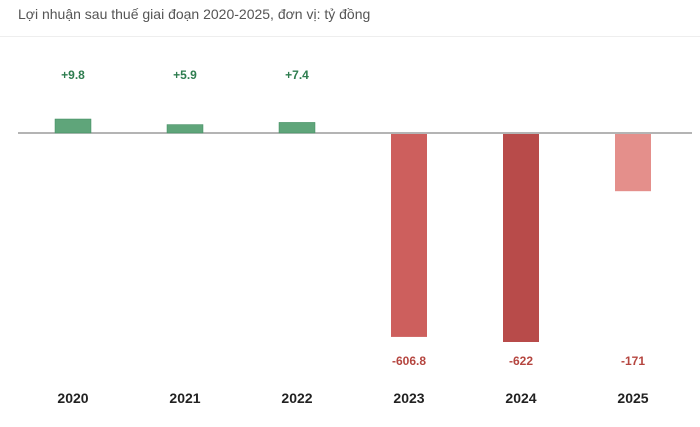 The image size is (700, 427). What do you see at coordinates (521, 361) in the screenshot?
I see `value-label-2024: -622` at bounding box center [521, 361].